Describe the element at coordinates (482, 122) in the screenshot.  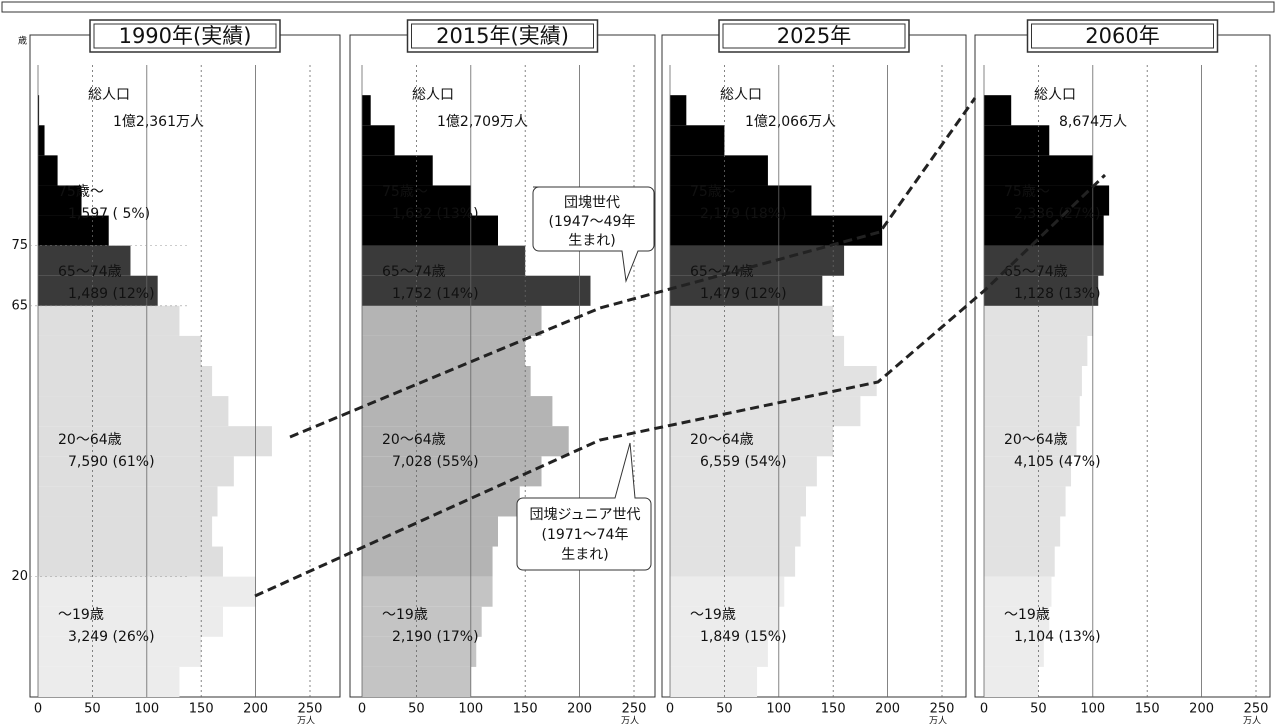
I see `total-value: 1億2,709万人` at that location.